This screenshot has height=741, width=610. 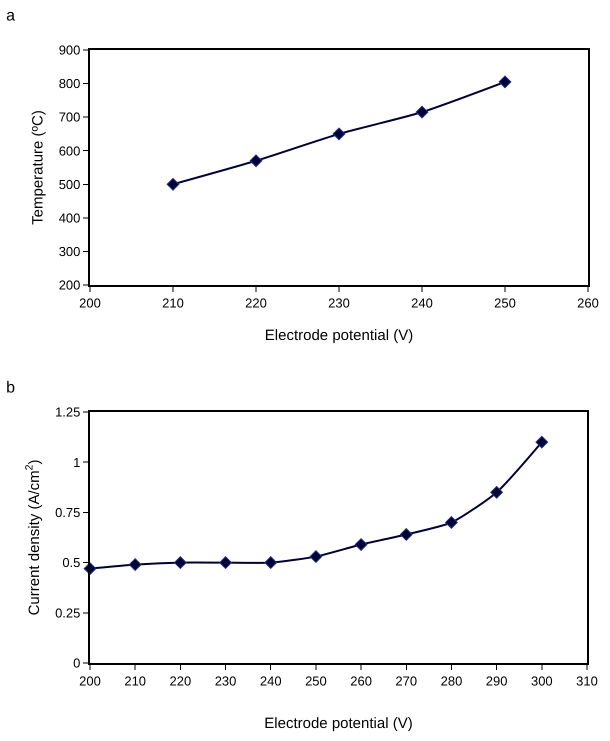 I want to click on y-tick-label: 700, so click(x=69, y=117).